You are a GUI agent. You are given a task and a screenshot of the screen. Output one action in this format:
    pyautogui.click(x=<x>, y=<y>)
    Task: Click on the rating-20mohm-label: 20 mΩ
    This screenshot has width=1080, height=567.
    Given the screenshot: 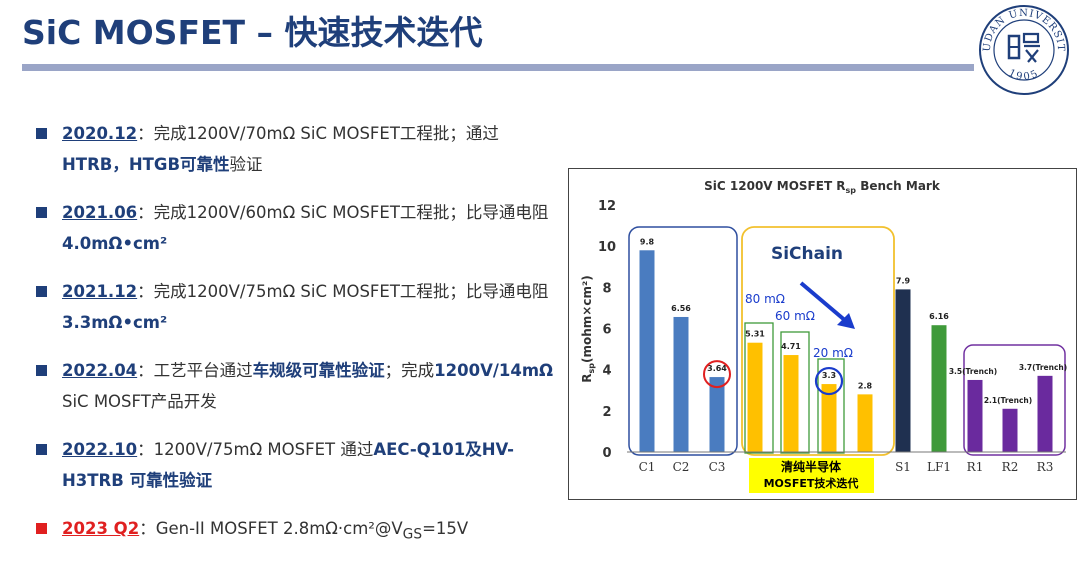 What is the action you would take?
    pyautogui.click(x=833, y=353)
    